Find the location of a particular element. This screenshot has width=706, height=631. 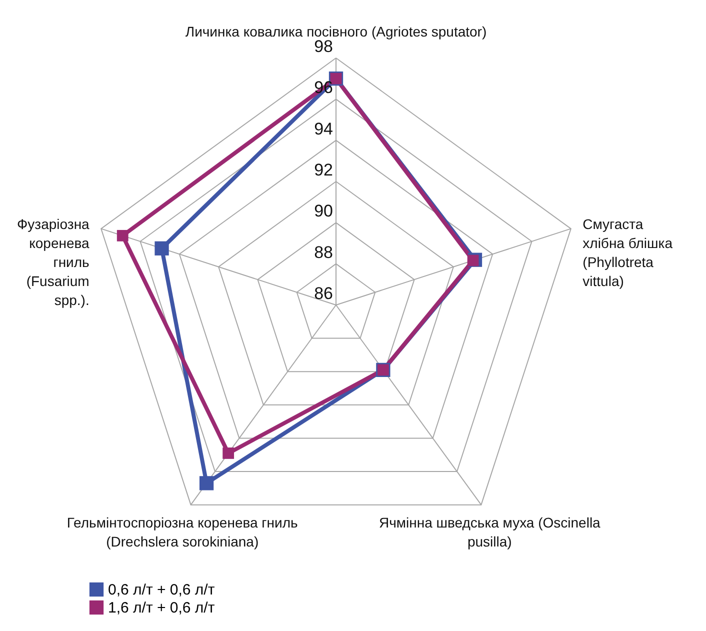

y-tick-label: 94 is located at coordinates (323, 128).